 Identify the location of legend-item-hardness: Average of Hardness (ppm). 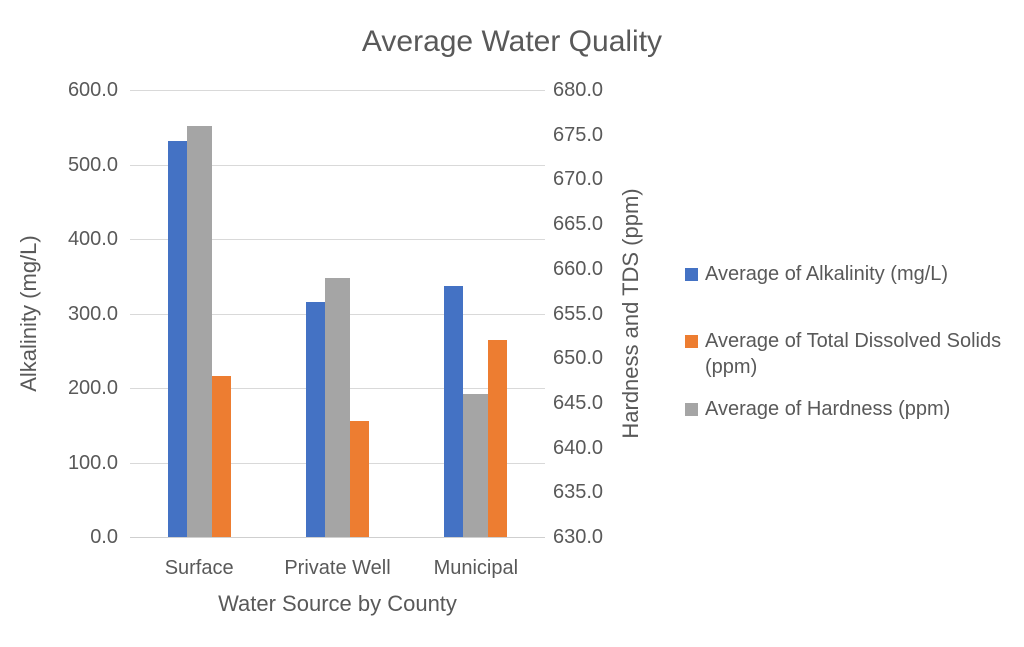
(846, 409).